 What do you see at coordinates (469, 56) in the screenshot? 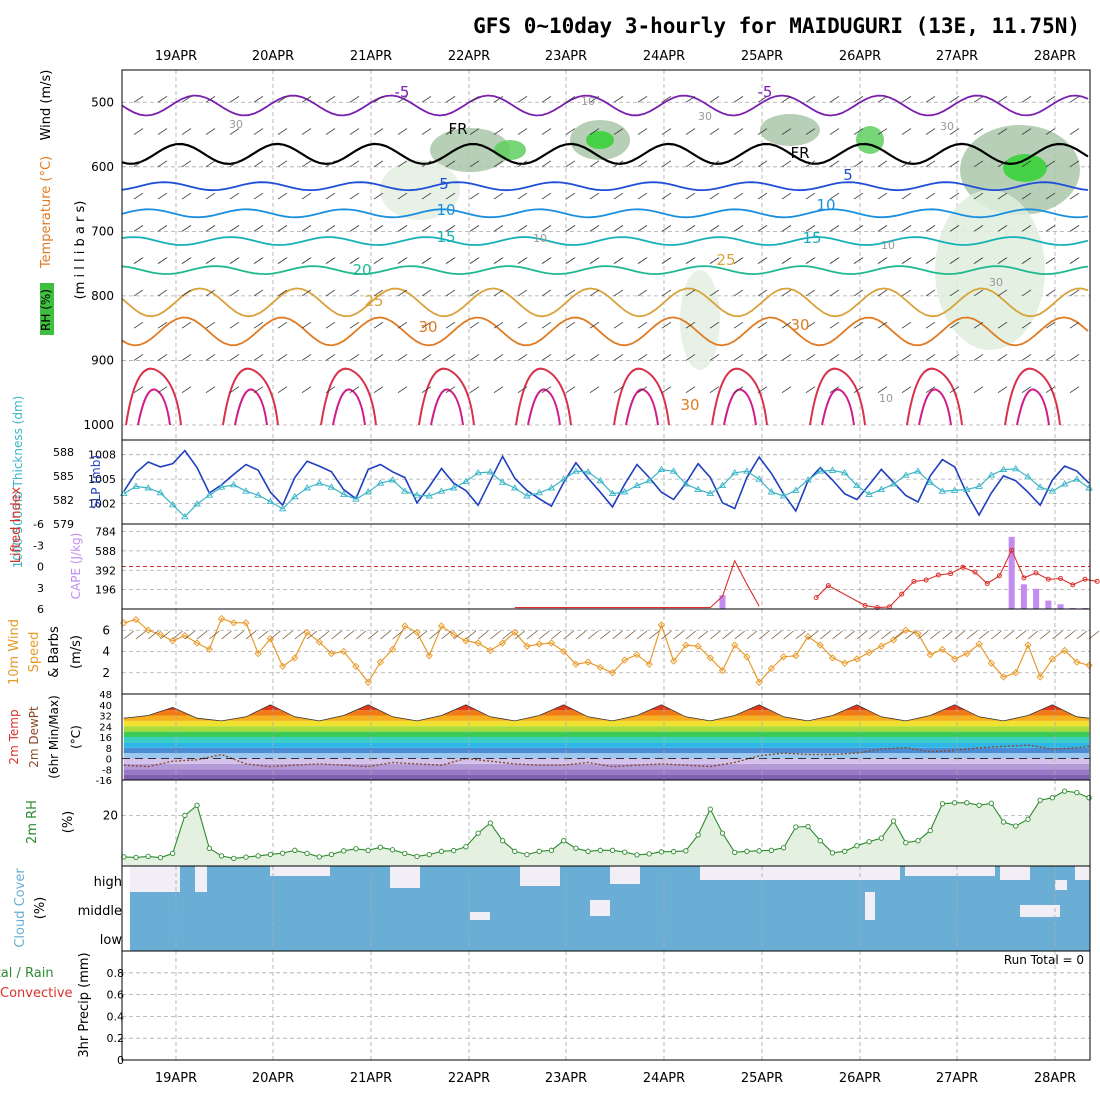
I see `date-top-22APR: 22APR` at bounding box center [469, 56].